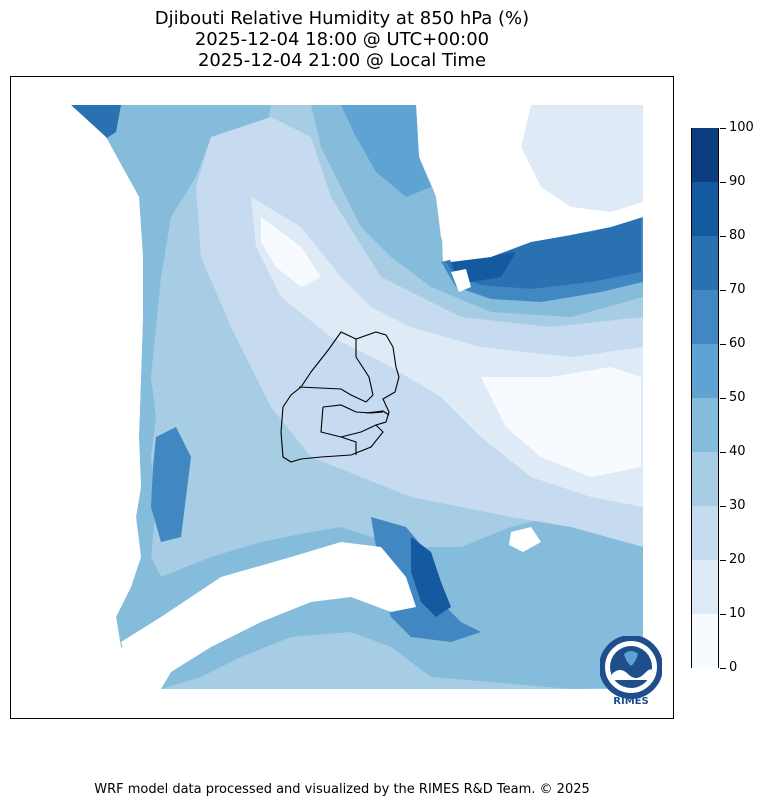 The image size is (764, 808). Describe the element at coordinates (336, 394) in the screenshot. I see `region-boundary-north` at that location.